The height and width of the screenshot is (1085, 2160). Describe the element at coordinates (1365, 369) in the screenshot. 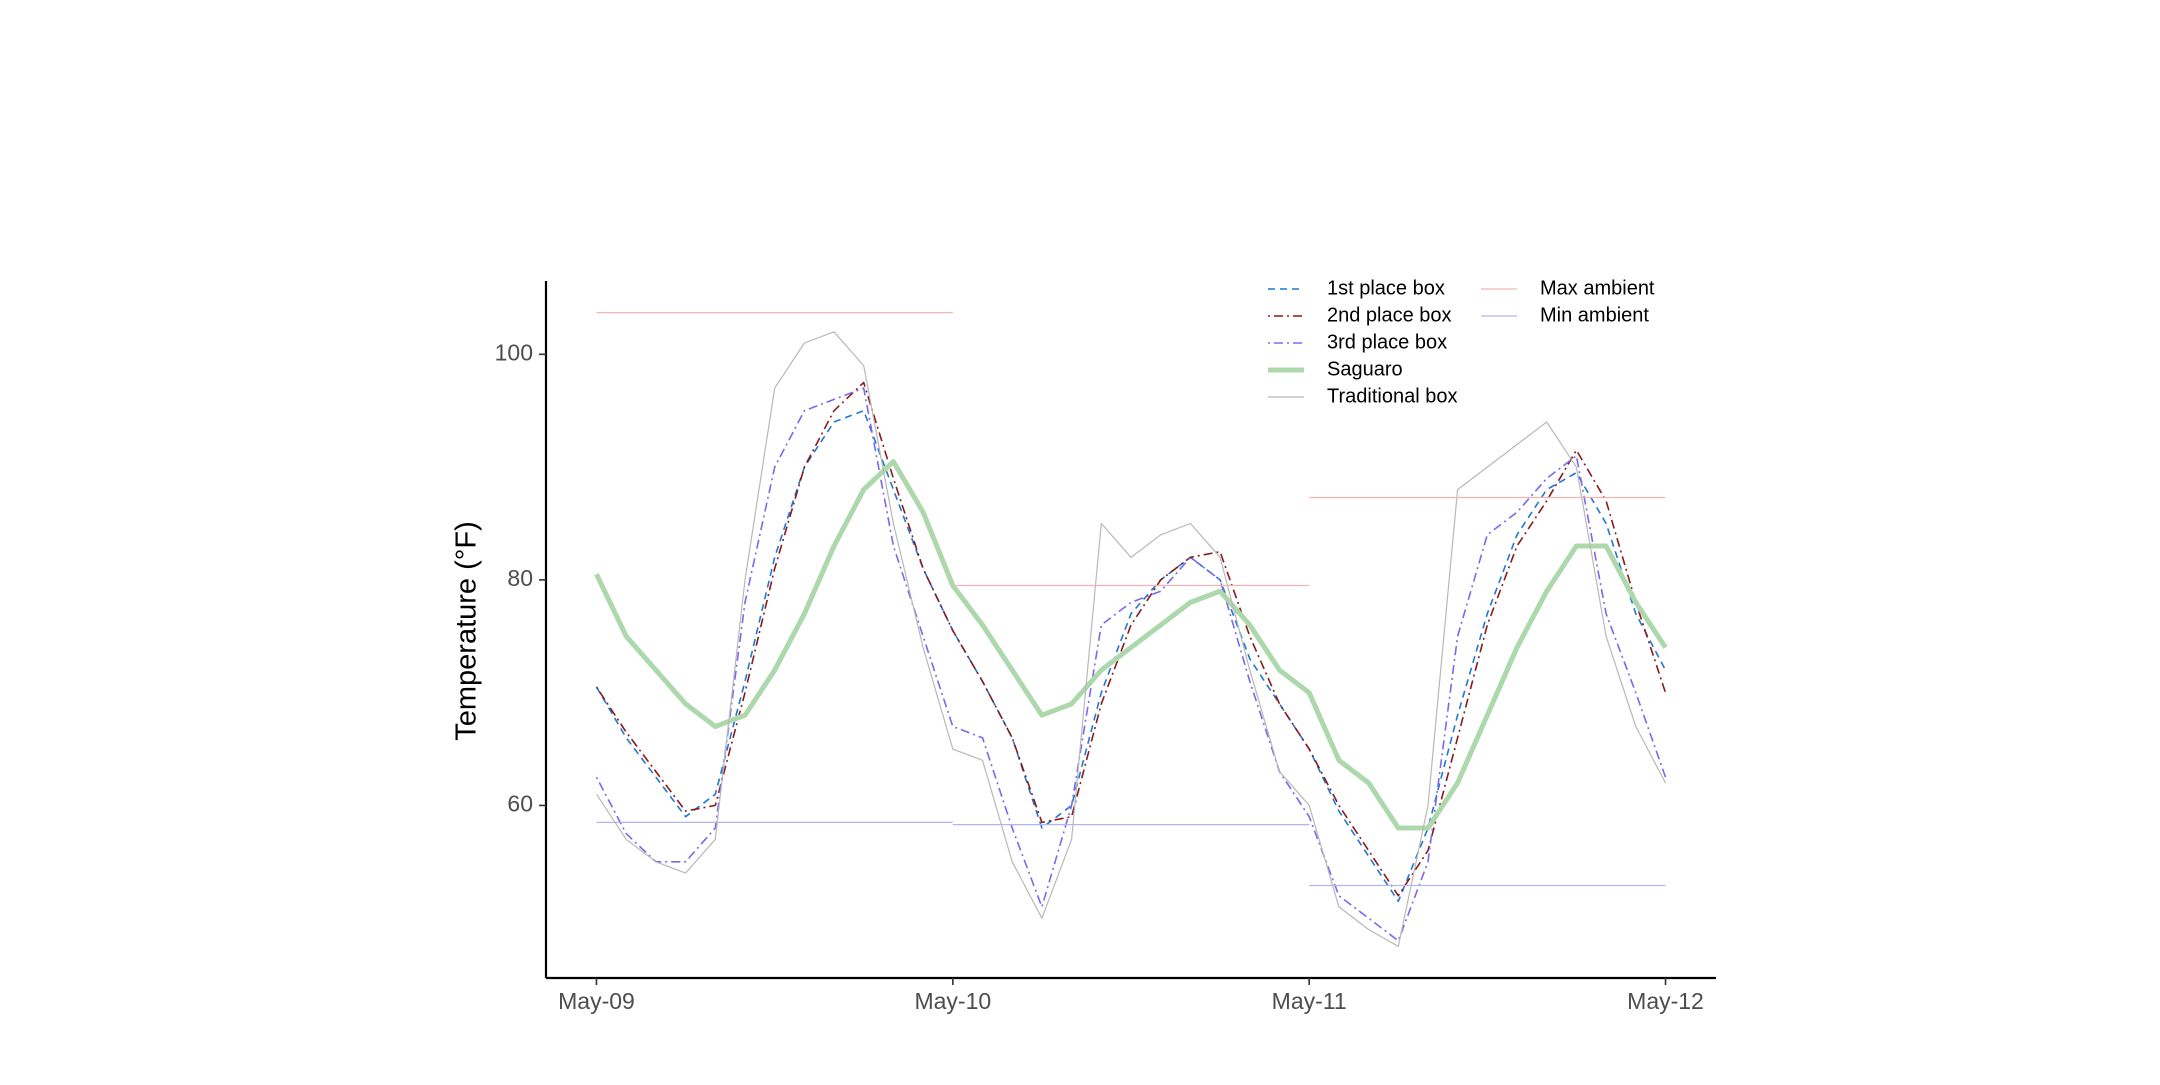

I see `legend-label: Saguaro` at that location.